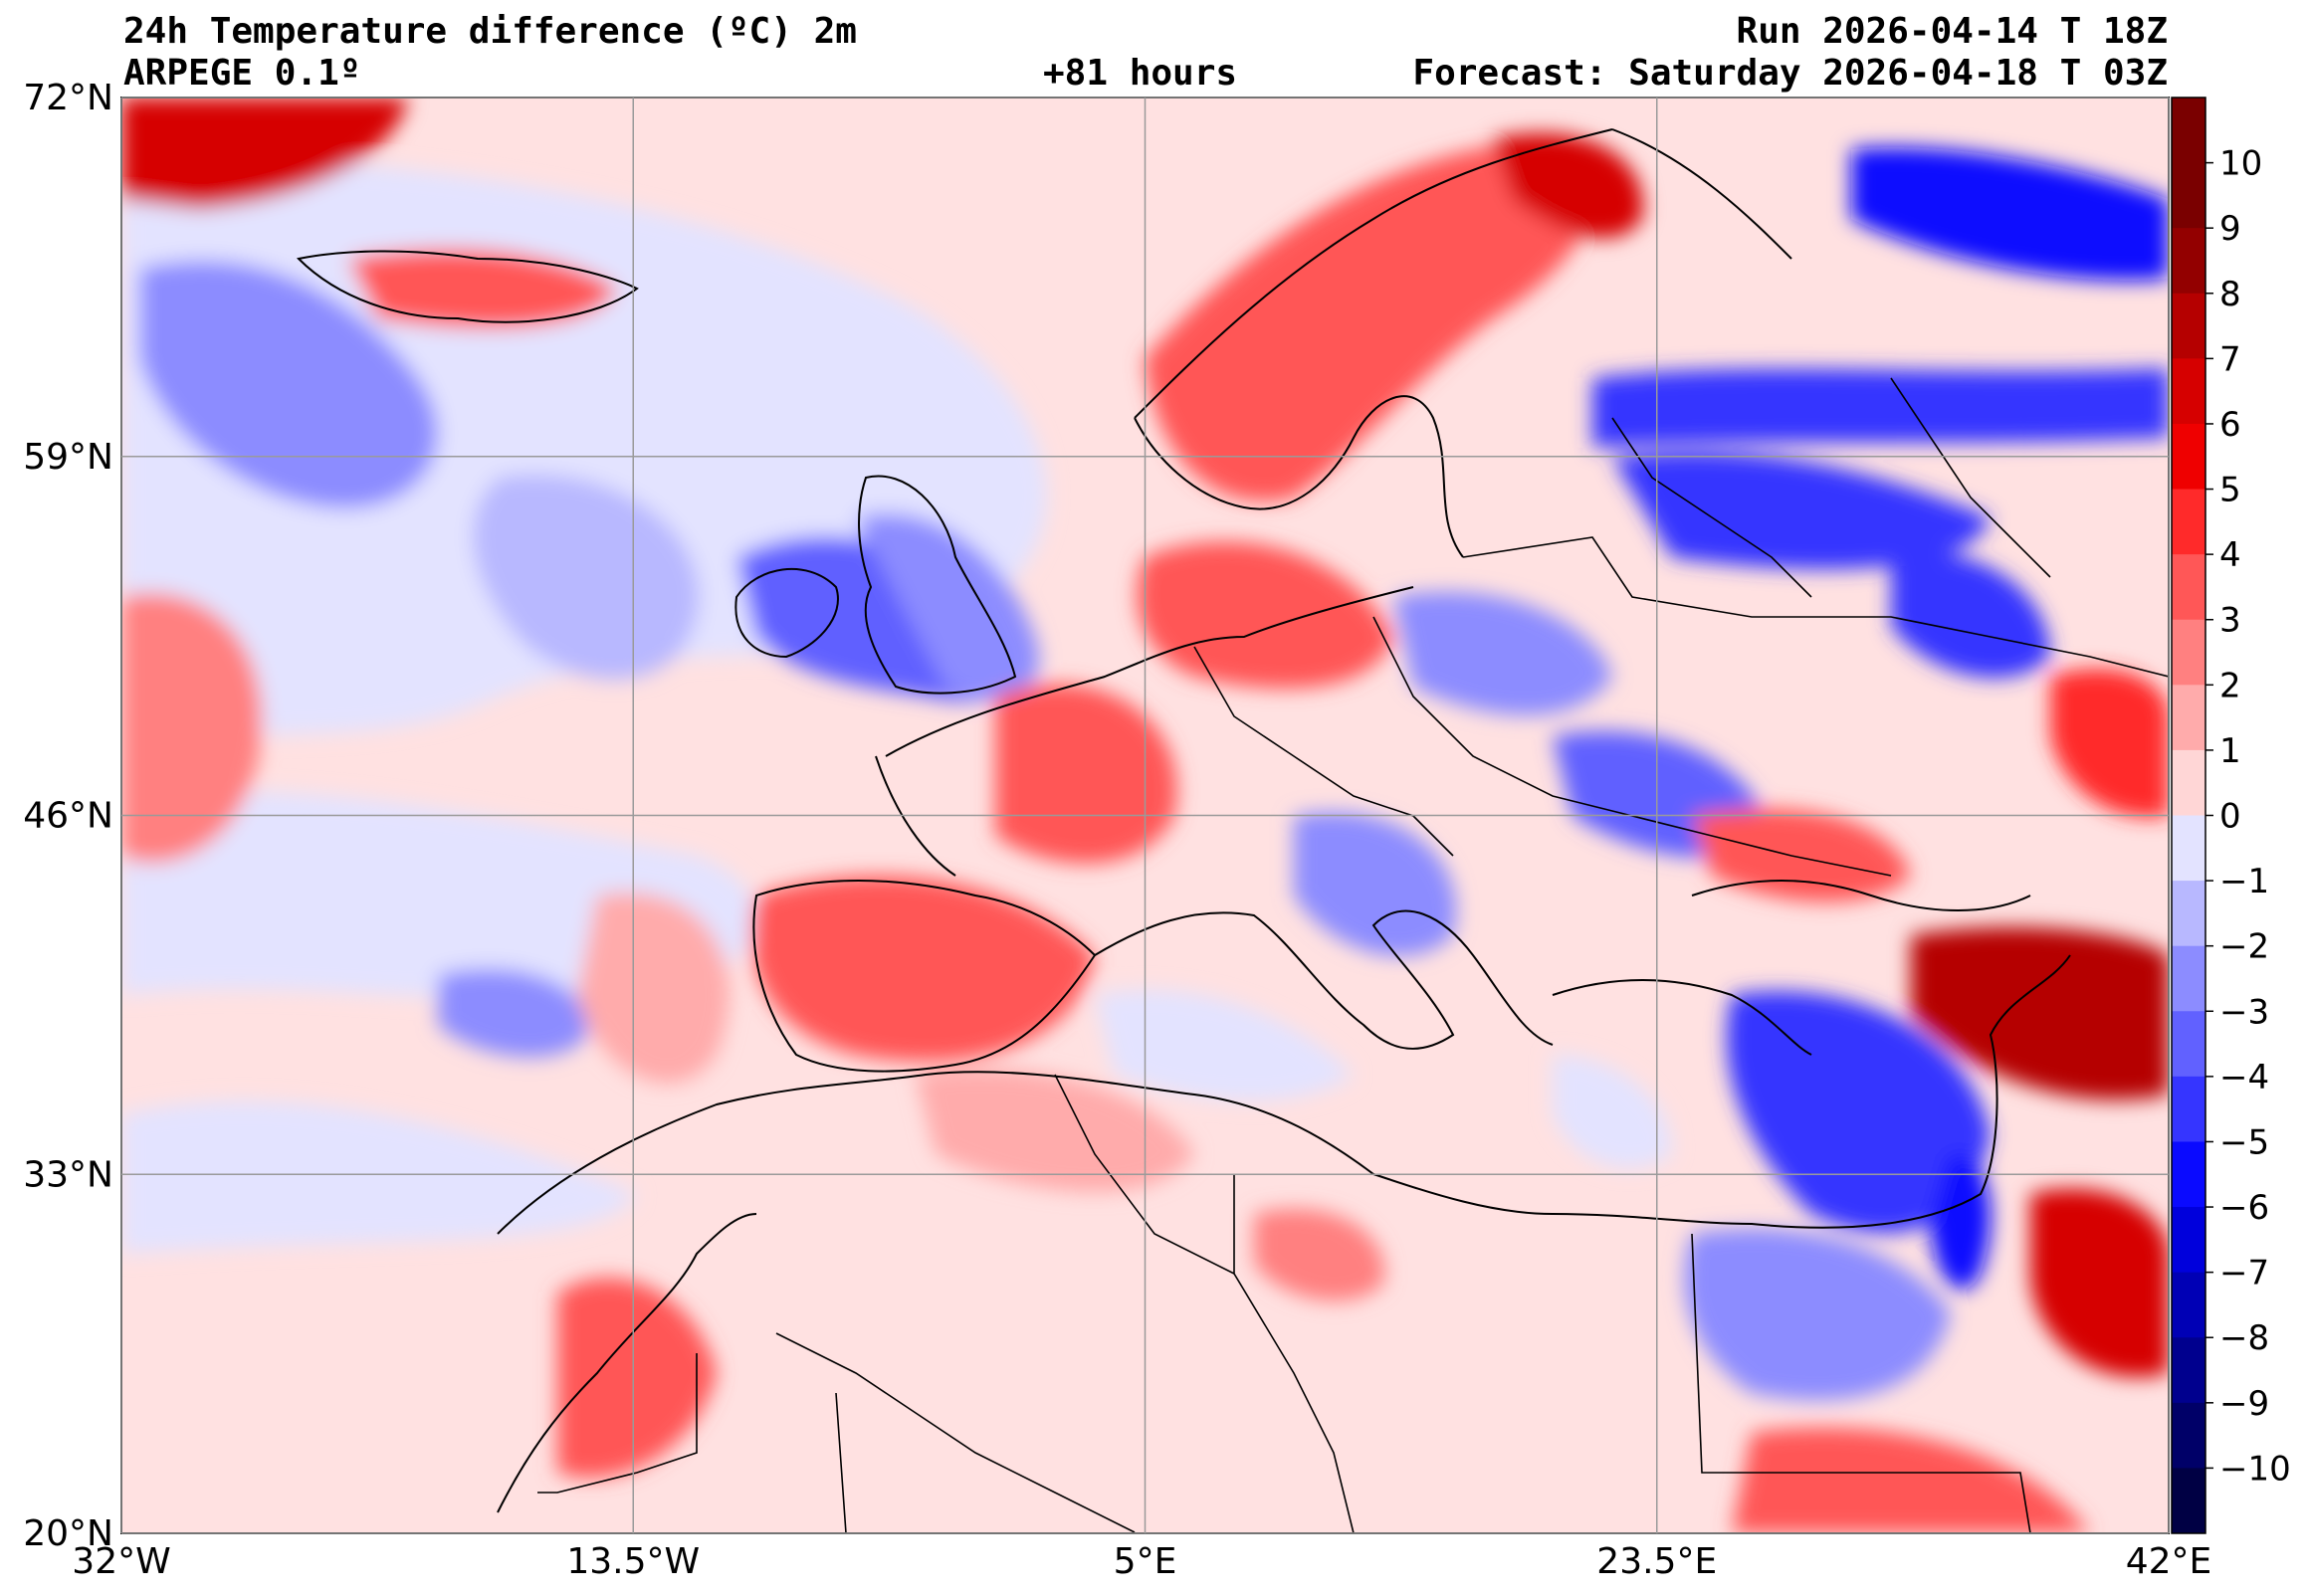  I want to click on chart-title: 24h Temperature difference (ºC) 2m, so click(490, 32).